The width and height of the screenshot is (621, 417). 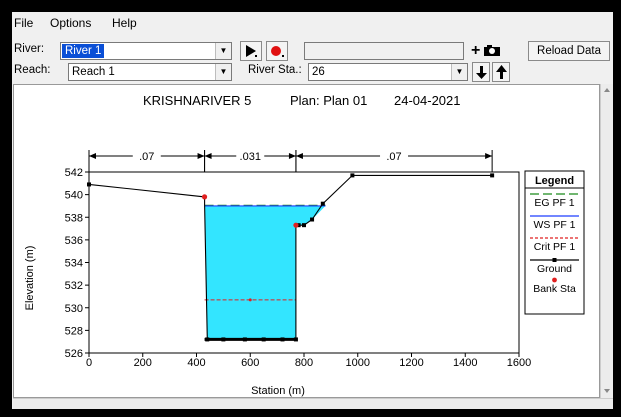 What do you see at coordinates (265, 272) in the screenshot?
I see `water-fill` at bounding box center [265, 272].